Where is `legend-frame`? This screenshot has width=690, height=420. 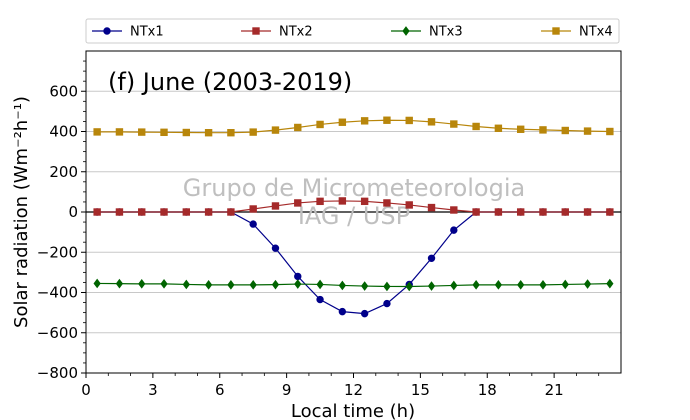
legend-frame is located at coordinates (352, 31).